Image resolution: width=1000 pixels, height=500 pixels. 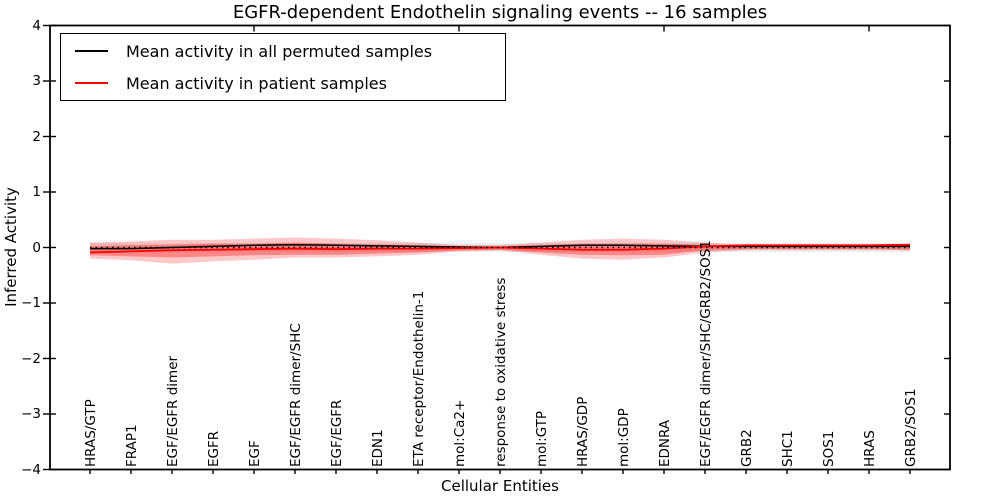 I want to click on x-tick-label: HRAS, so click(x=870, y=448).